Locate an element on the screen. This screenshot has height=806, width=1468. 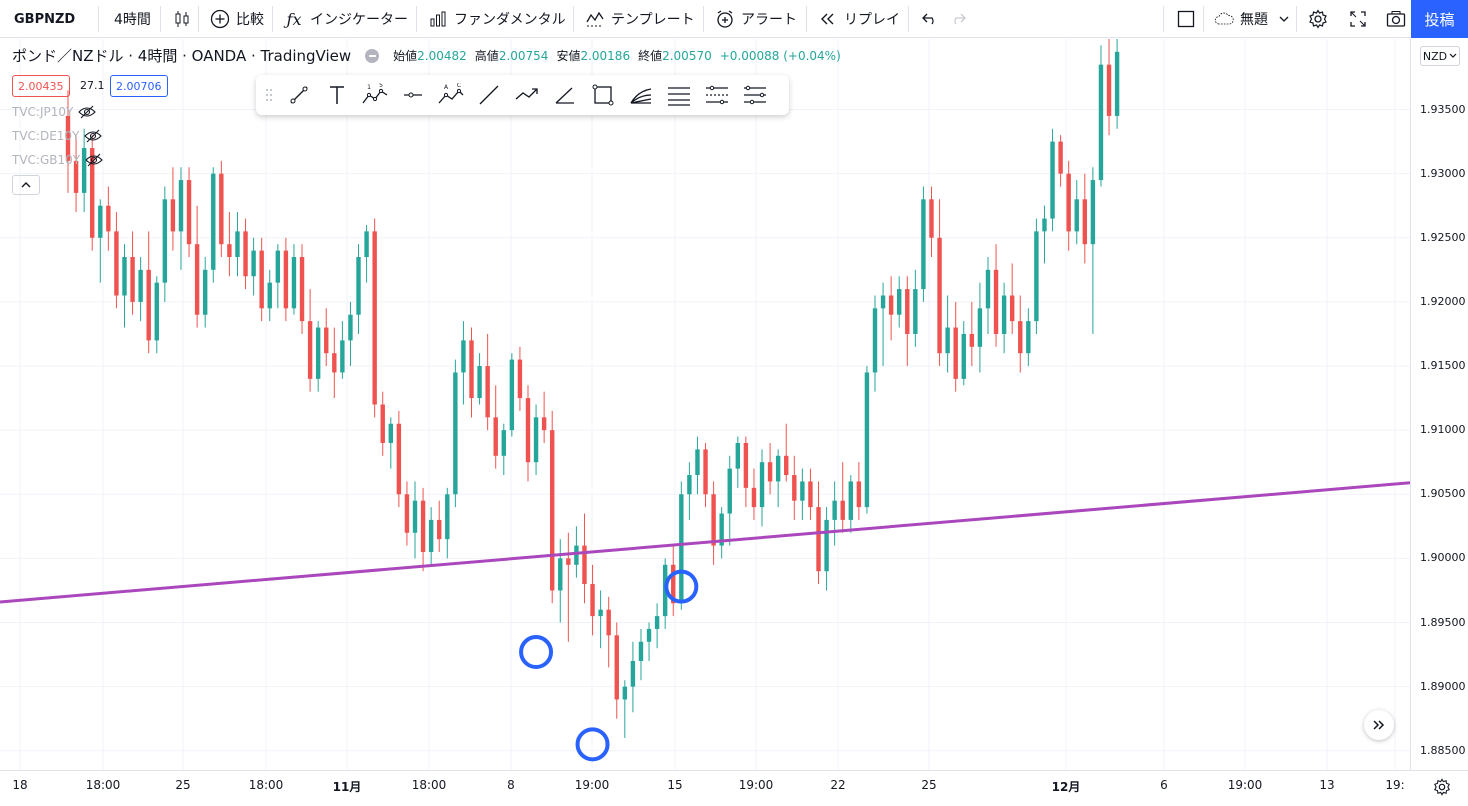
collapse-legend-button is located at coordinates (26, 185).